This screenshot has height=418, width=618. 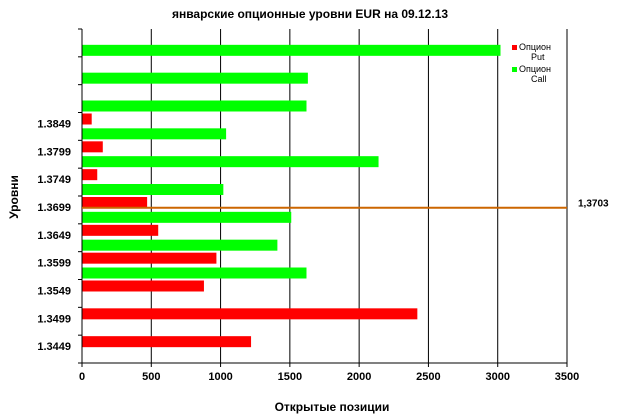 I want to click on x-tick-label-1000: 1000, so click(x=220, y=377).